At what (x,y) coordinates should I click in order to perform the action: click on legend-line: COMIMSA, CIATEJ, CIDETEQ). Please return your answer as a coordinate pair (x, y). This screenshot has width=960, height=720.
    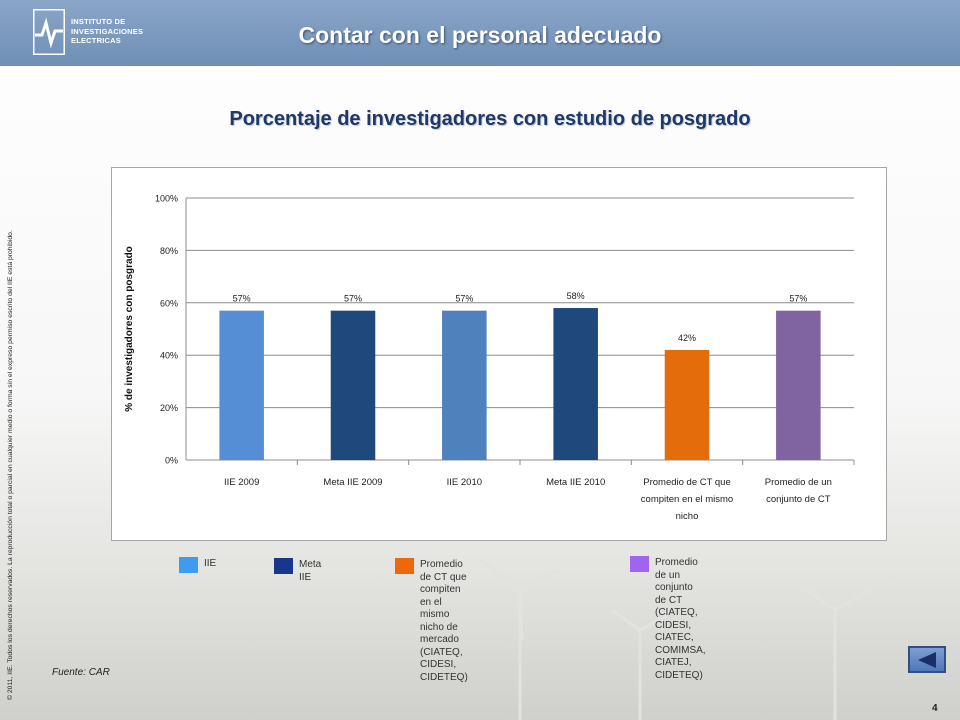
    Looking at the image, I should click on (680, 662).